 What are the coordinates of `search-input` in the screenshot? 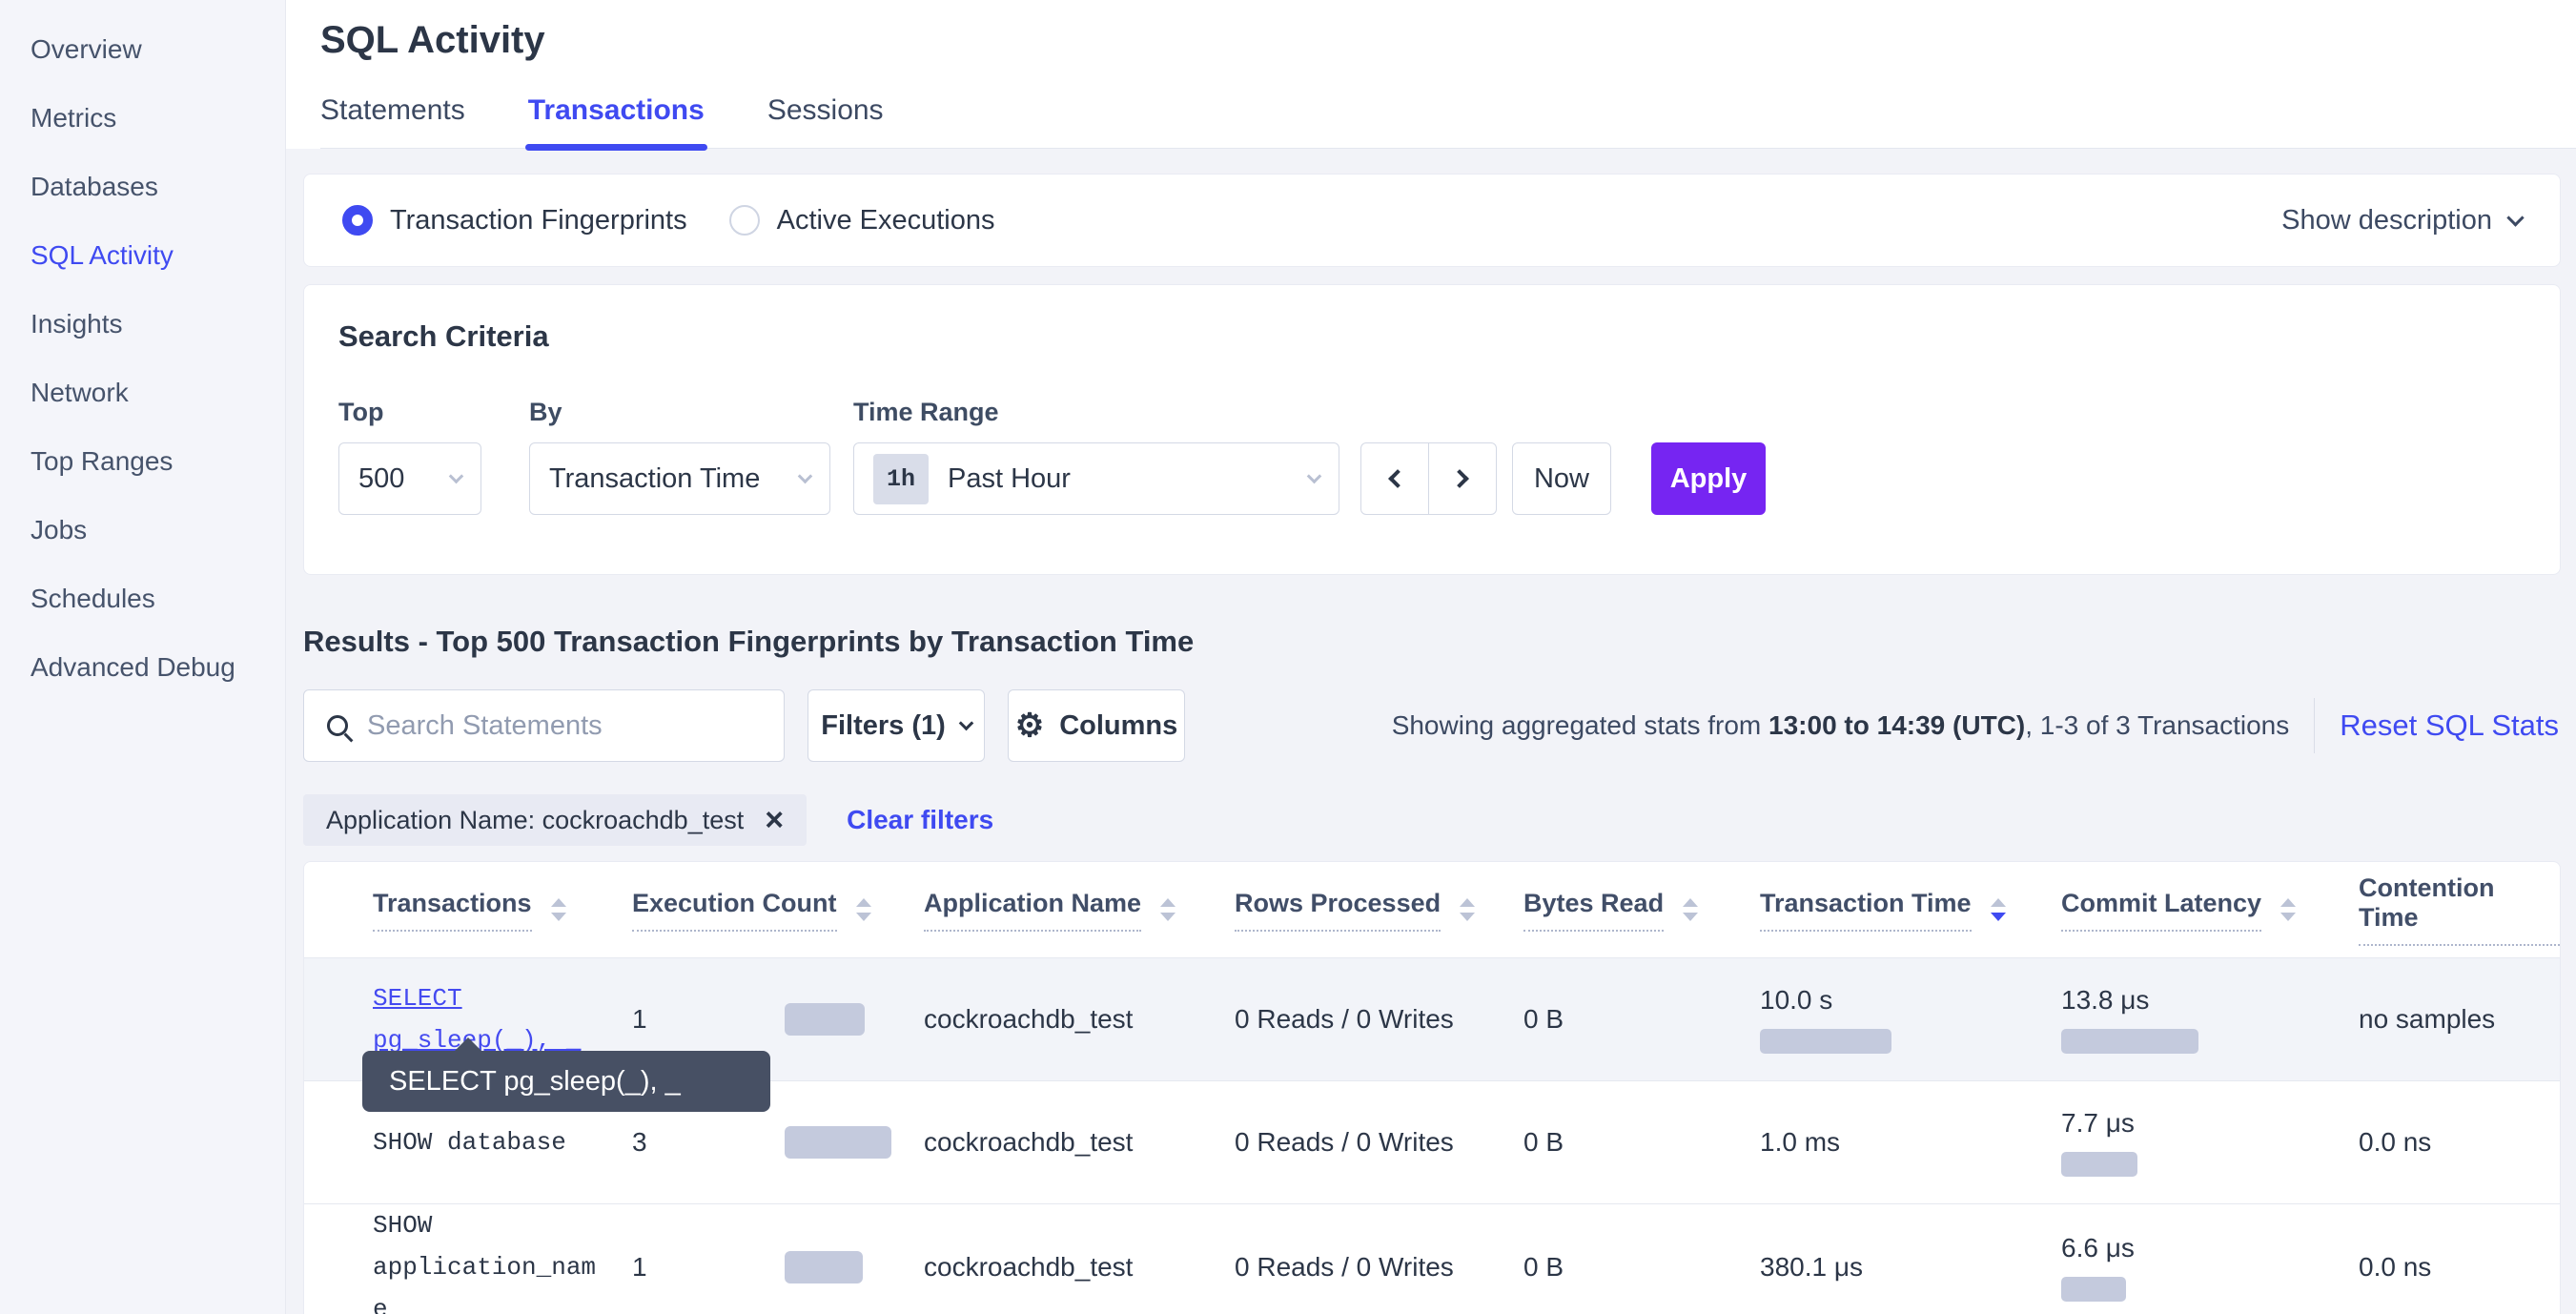 It's located at (564, 725).